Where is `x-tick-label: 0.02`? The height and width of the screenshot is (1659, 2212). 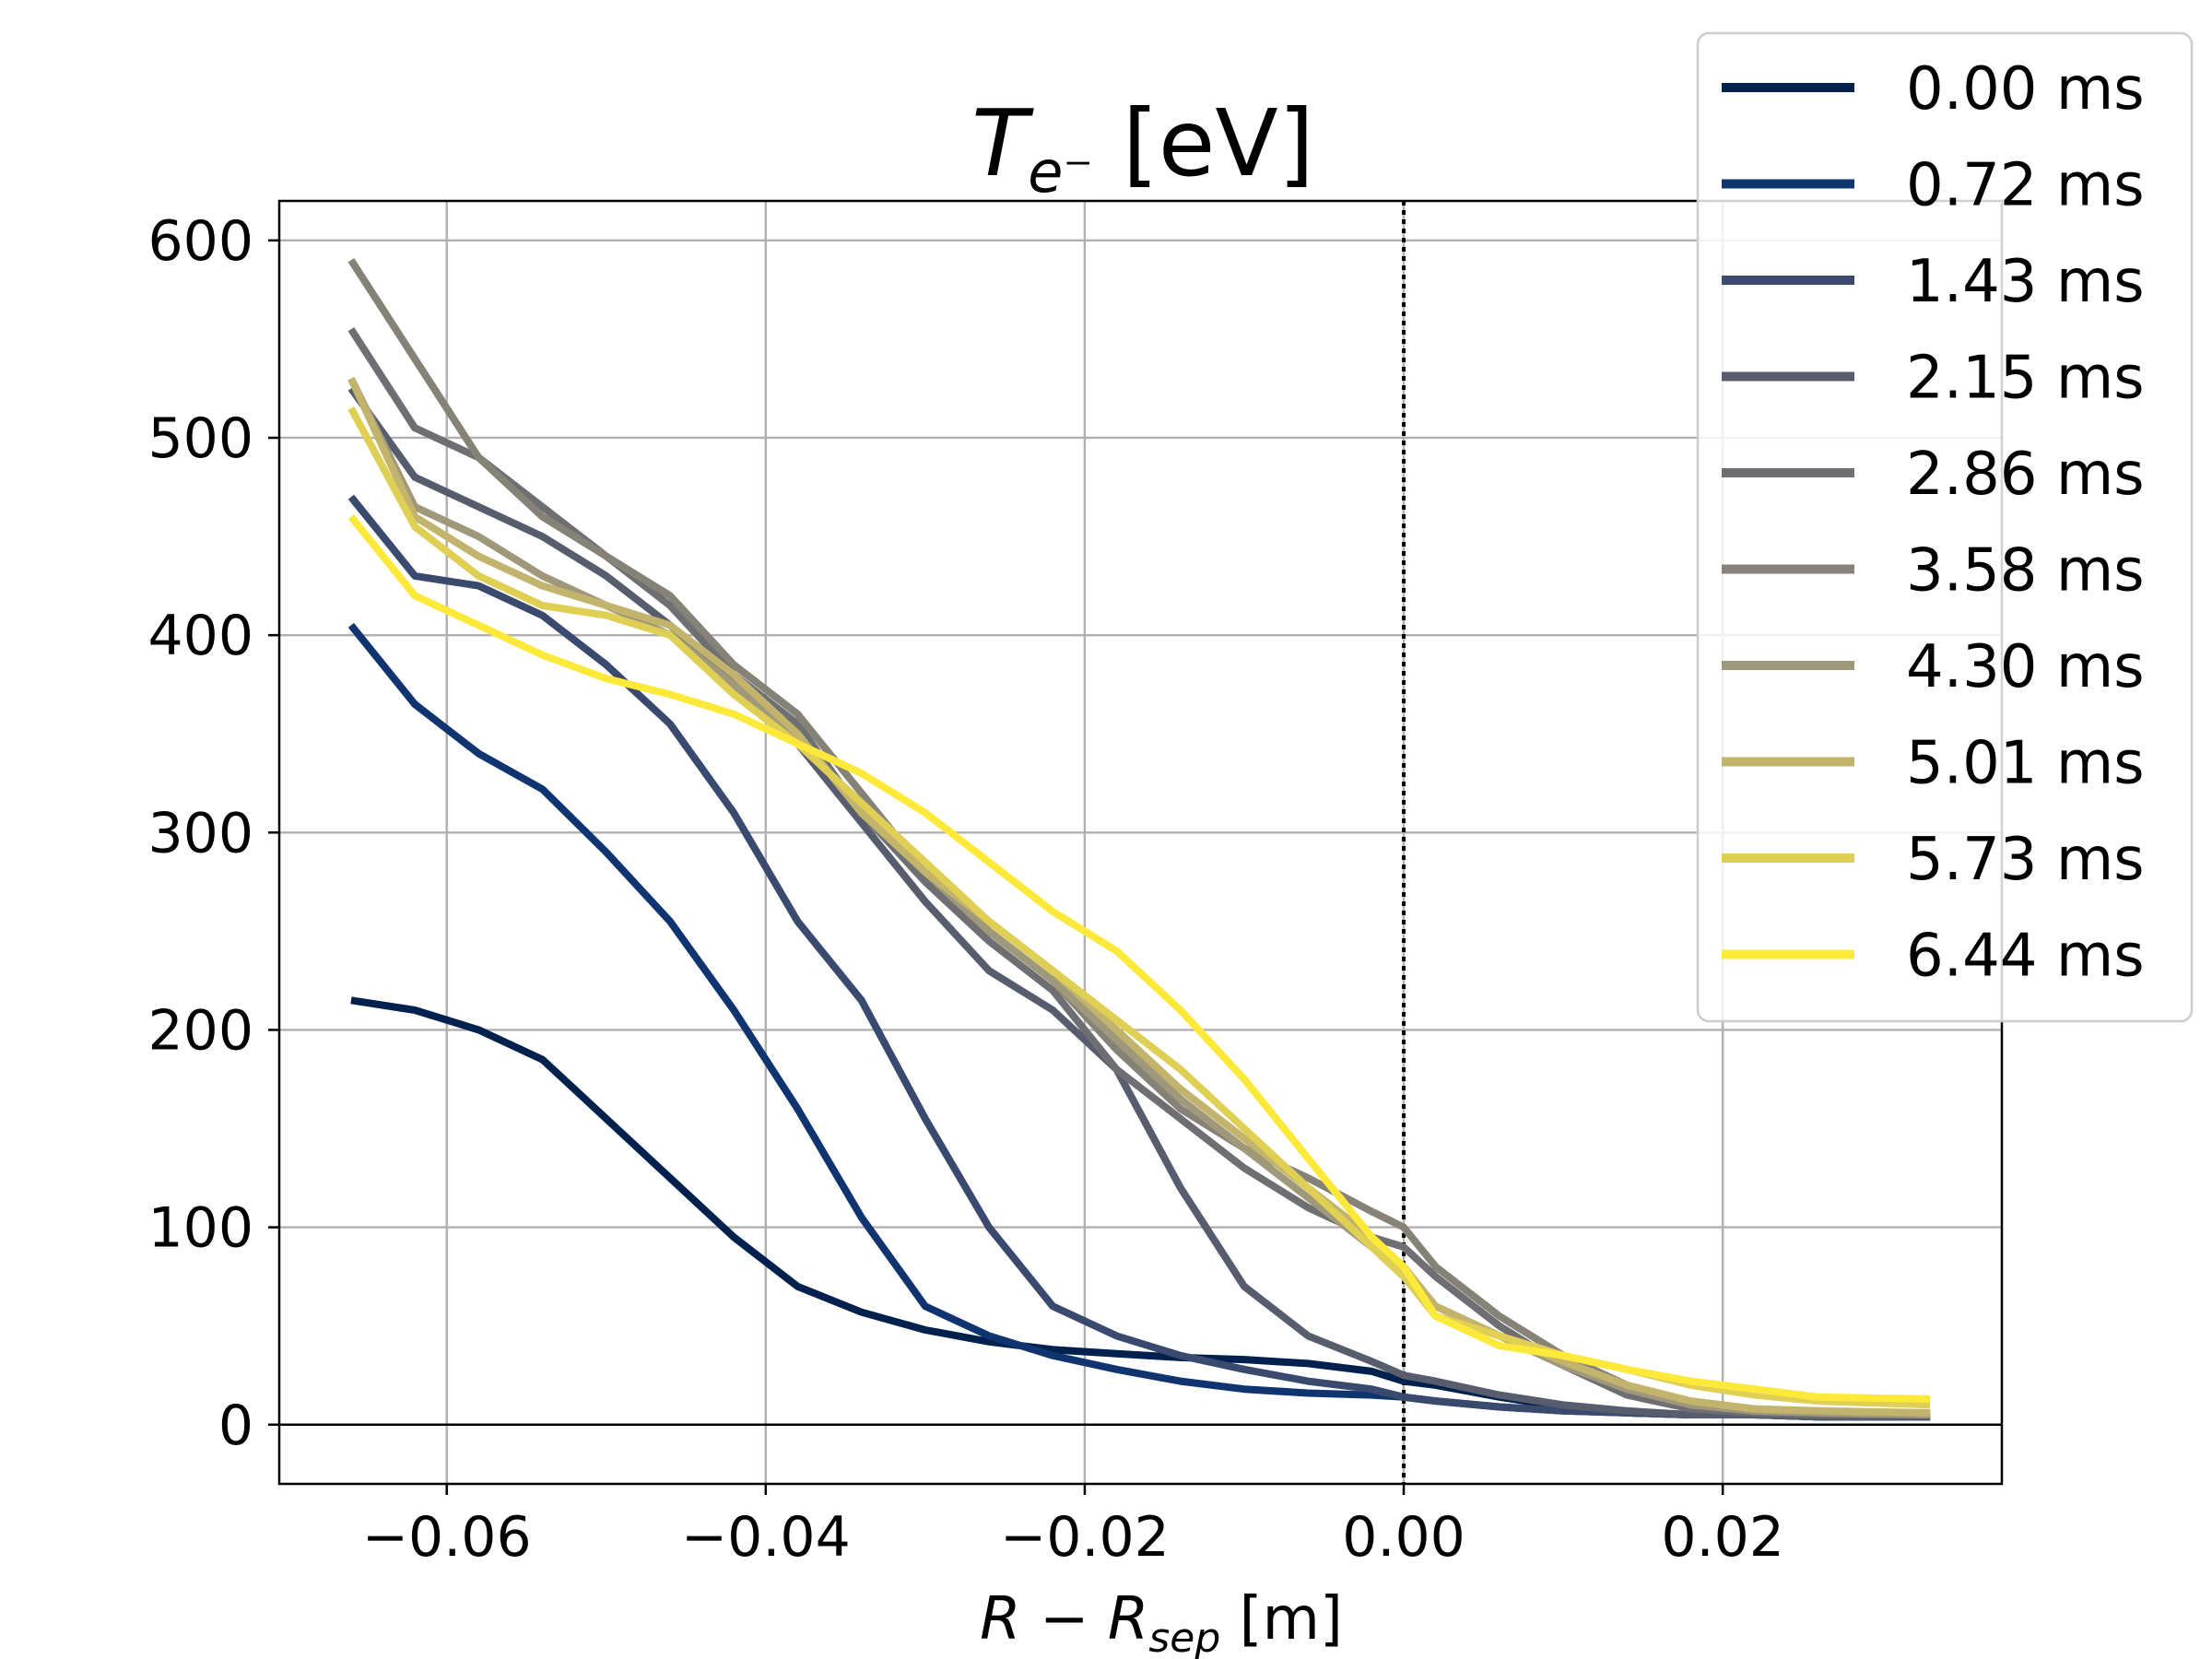 x-tick-label: 0.02 is located at coordinates (1722, 1537).